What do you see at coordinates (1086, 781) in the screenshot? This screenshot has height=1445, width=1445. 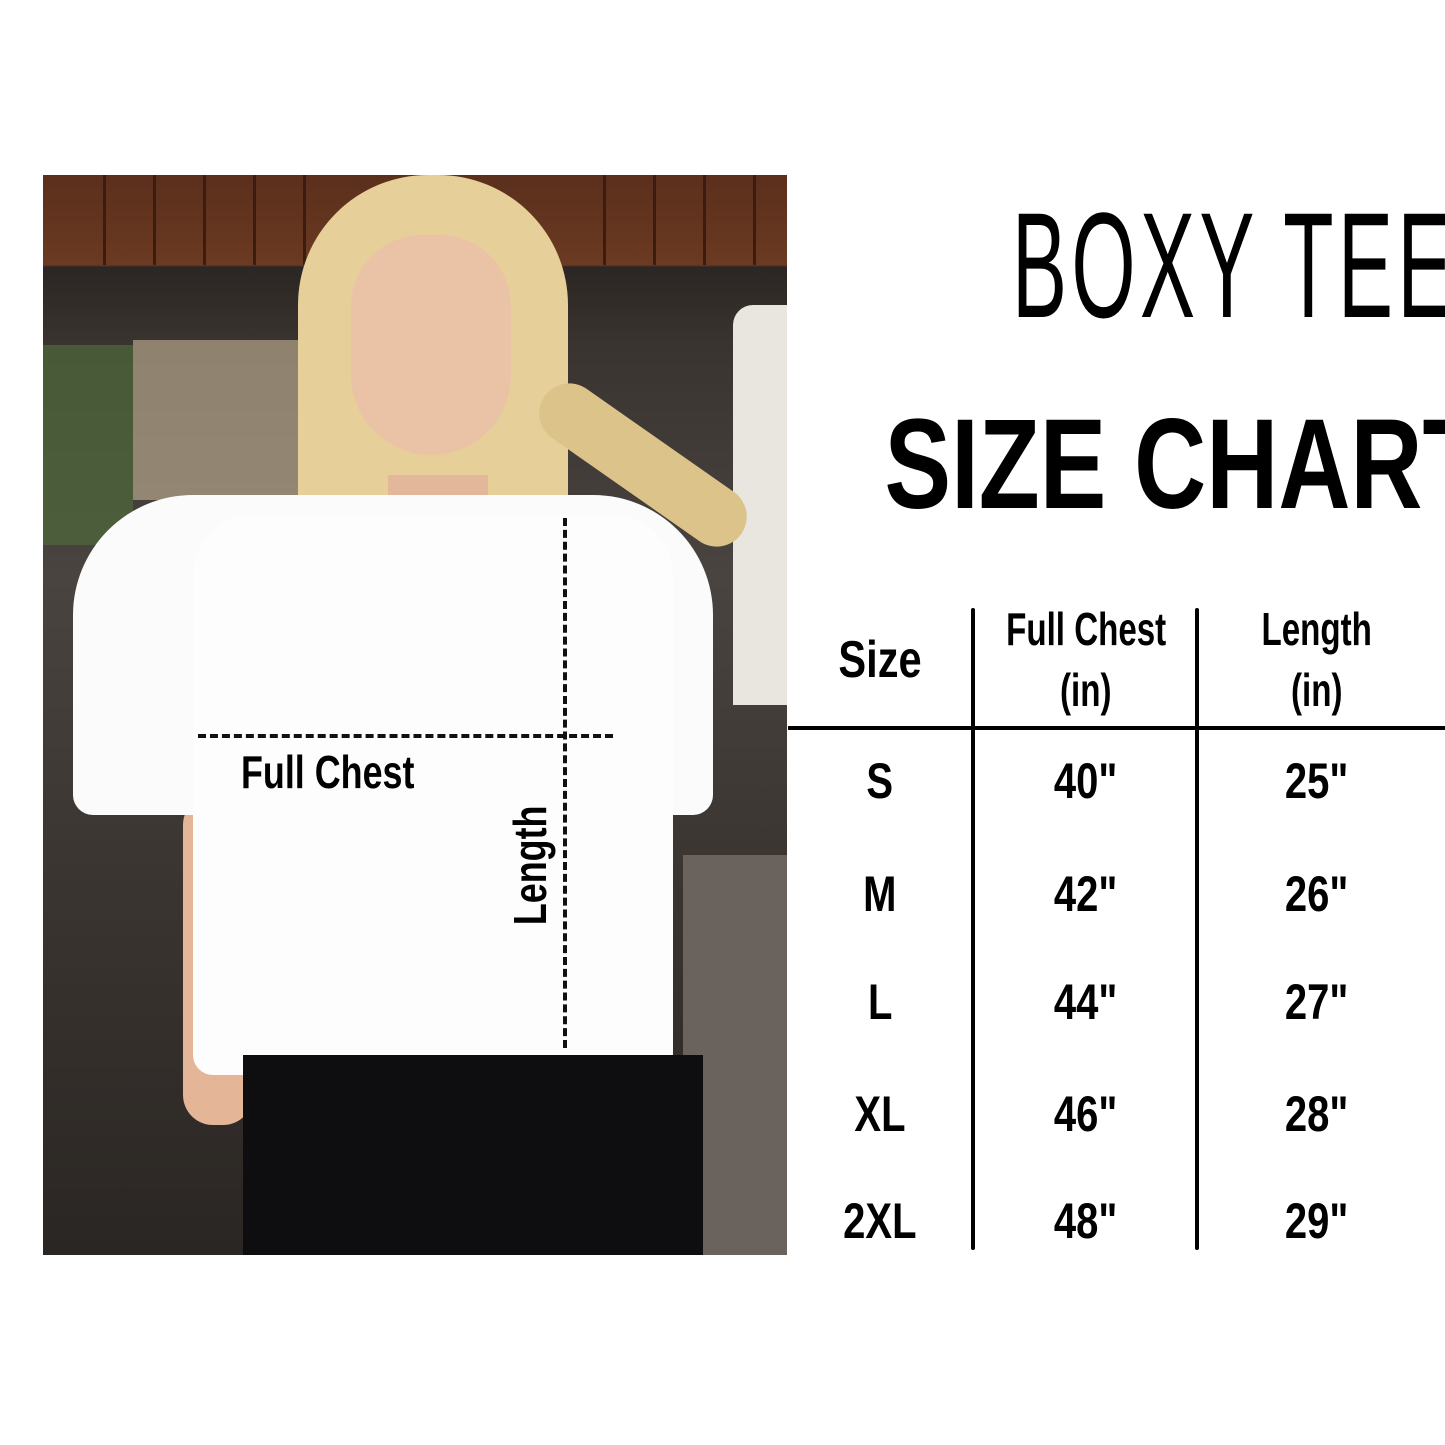 I see `chest-cell: 40"` at bounding box center [1086, 781].